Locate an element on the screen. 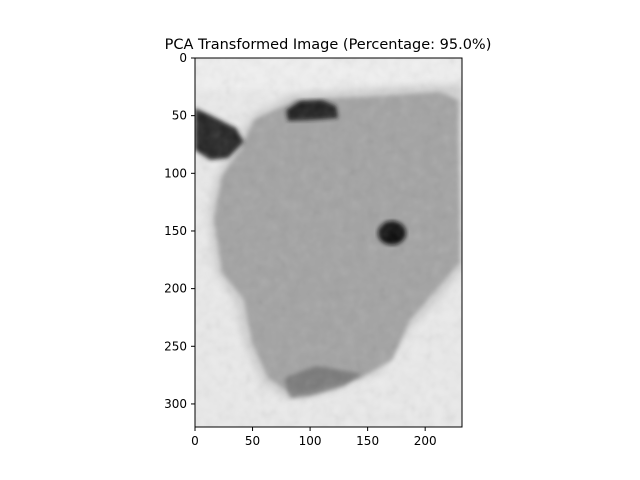  x-tick-label: 200 is located at coordinates (425, 441).